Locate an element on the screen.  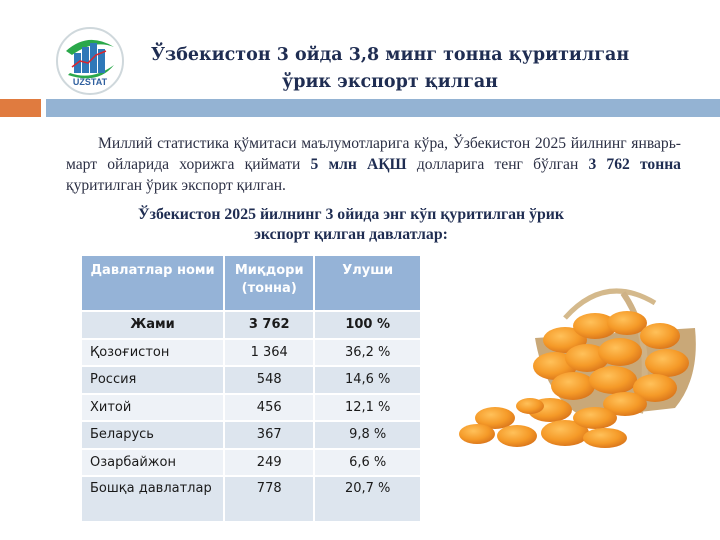
paragraph-value-tonnes: 3 762 тонна is located at coordinates (634, 164).